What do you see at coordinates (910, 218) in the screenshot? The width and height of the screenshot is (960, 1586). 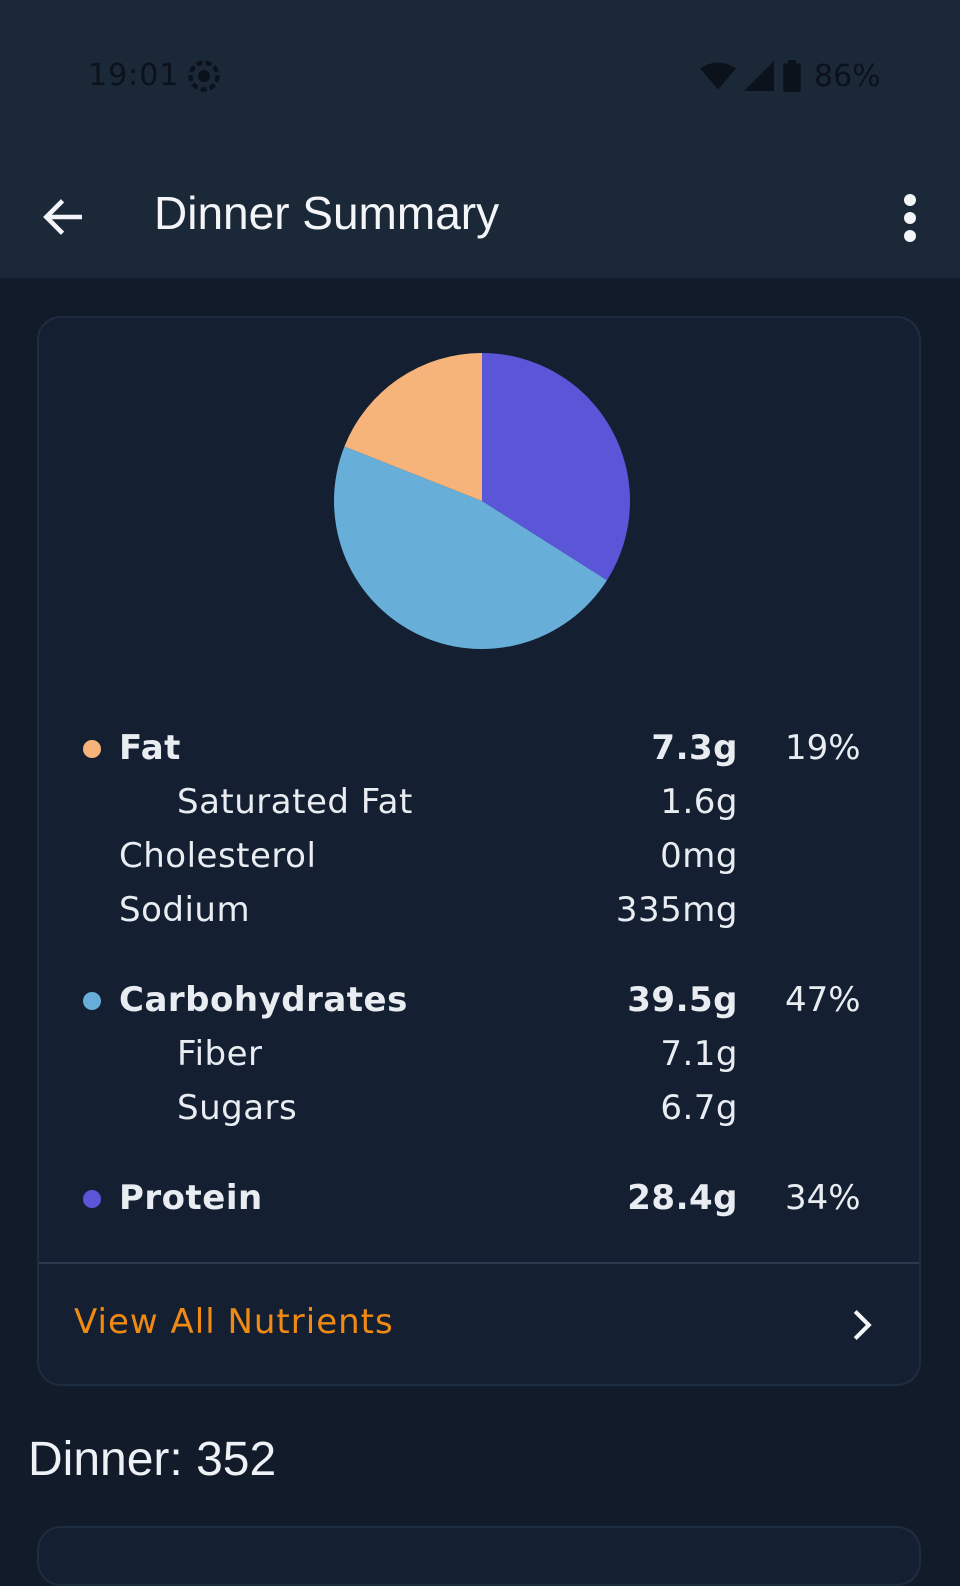 I see `more-vert-icon` at bounding box center [910, 218].